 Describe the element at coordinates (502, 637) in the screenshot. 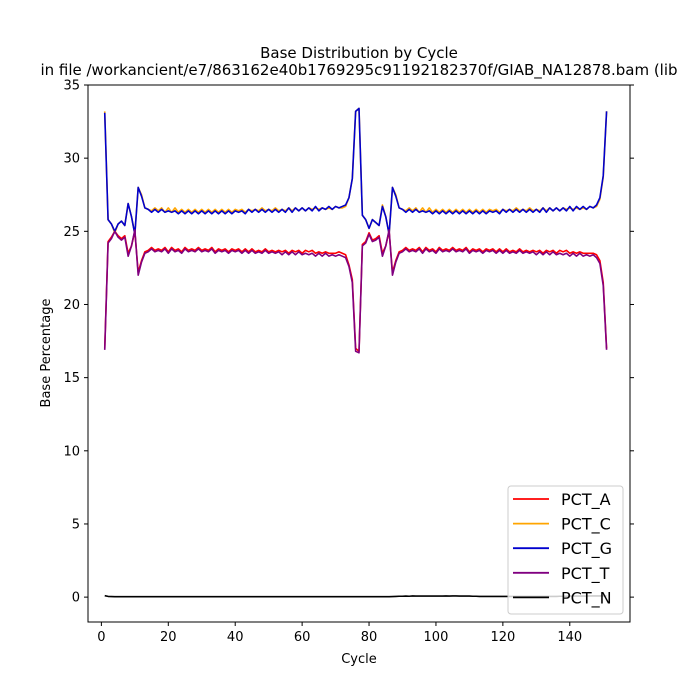

I see `x-tick-label: 120` at that location.